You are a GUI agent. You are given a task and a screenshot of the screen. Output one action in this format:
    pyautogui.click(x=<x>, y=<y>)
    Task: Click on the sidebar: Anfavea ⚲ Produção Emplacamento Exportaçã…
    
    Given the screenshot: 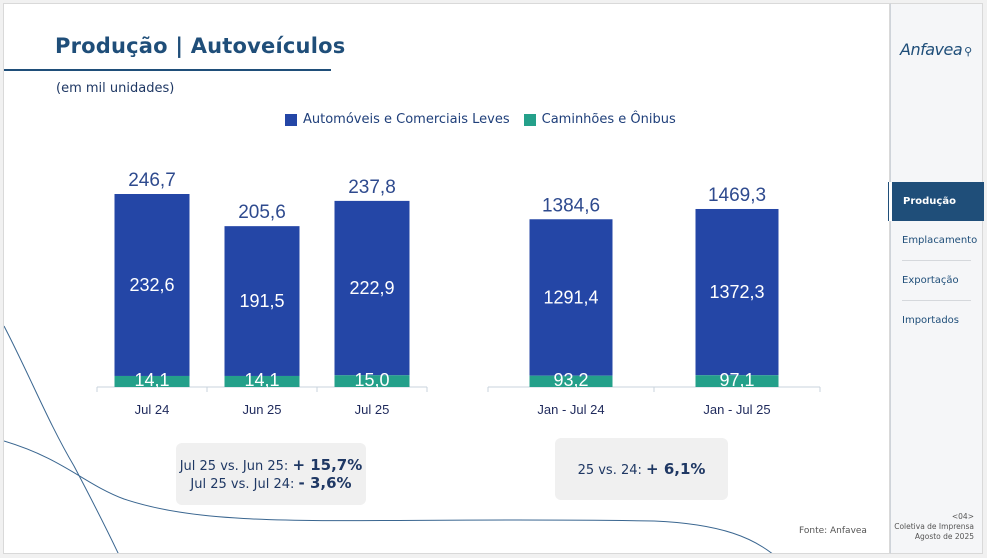 What is the action you would take?
    pyautogui.click(x=936, y=278)
    